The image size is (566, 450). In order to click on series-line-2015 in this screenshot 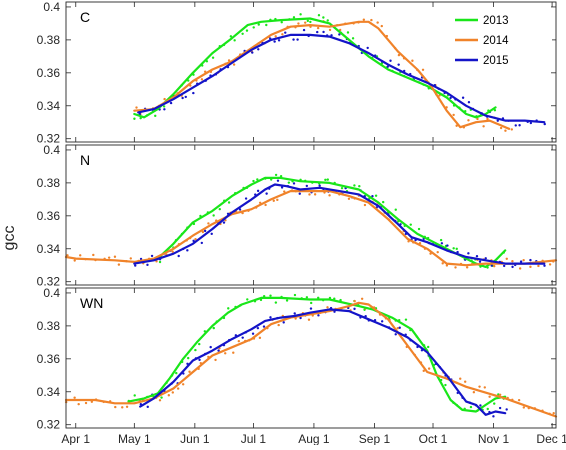, I will do `click(339, 224)`.